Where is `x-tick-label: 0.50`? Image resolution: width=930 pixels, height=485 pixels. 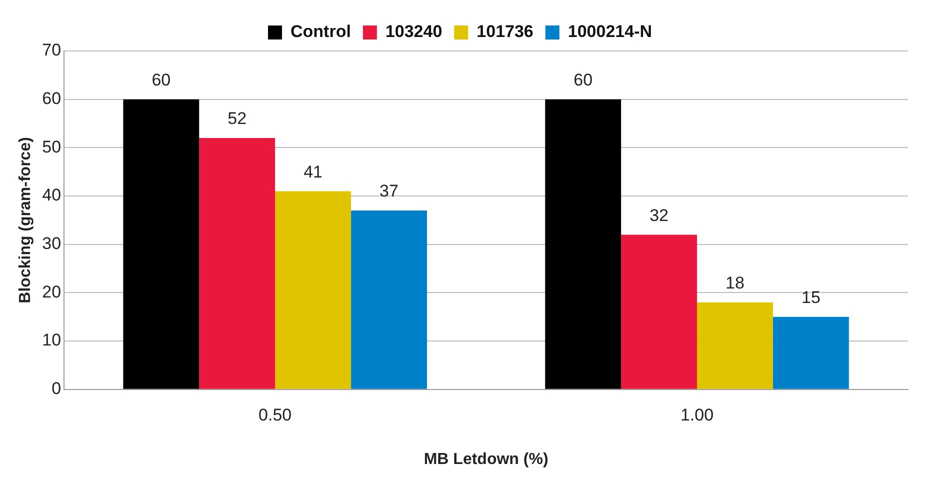
x-tick-label: 0.50 is located at coordinates (275, 414).